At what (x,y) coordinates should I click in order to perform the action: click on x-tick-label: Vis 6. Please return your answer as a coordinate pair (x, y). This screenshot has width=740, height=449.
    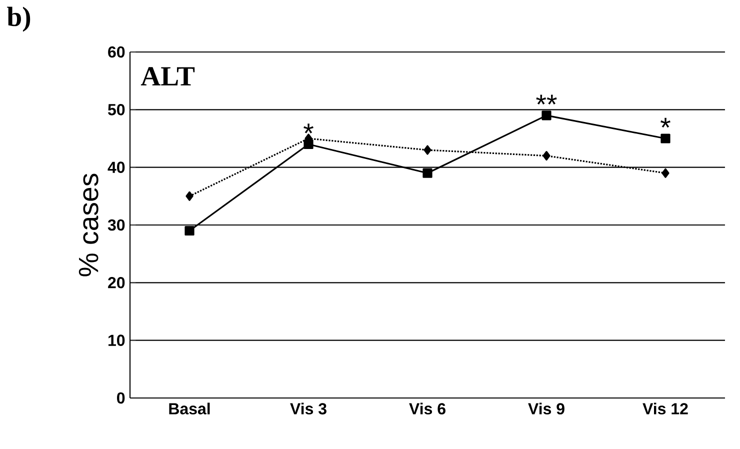
    Looking at the image, I should click on (427, 408).